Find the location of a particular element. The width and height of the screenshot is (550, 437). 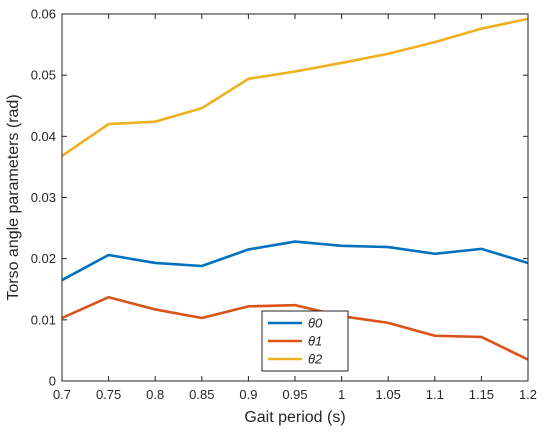

y-tick-label: 0.02 is located at coordinates (43, 258).